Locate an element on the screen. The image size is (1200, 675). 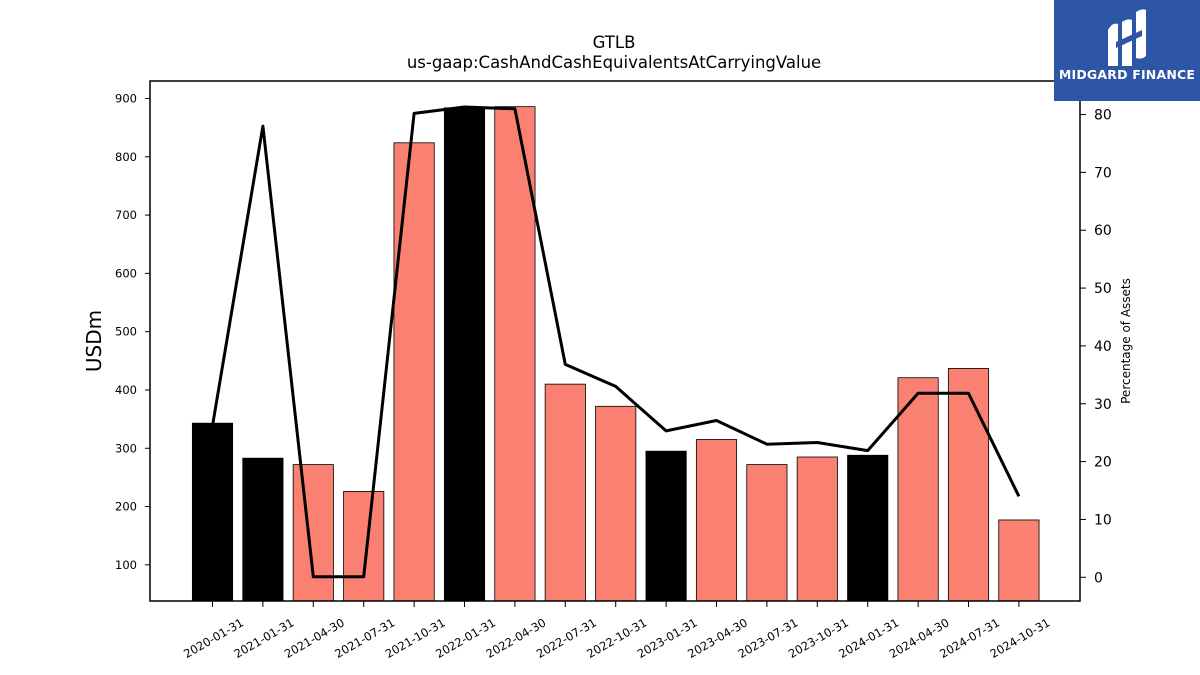
y2-tick-label: 10 is located at coordinates (1103, 520).